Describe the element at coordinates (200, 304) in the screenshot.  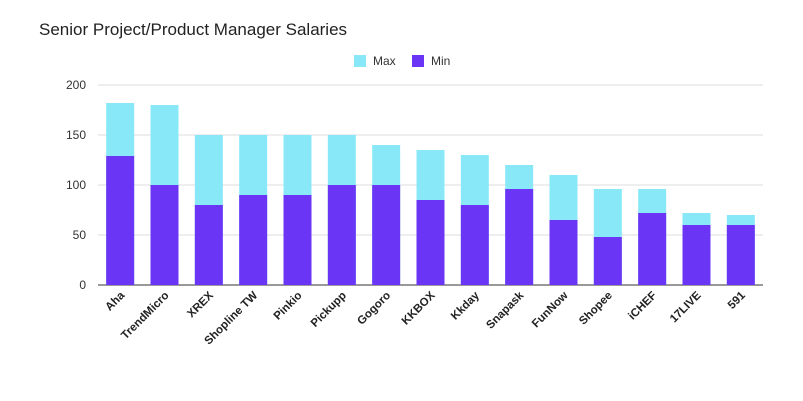
I see `x-tick-label: XREX` at that location.